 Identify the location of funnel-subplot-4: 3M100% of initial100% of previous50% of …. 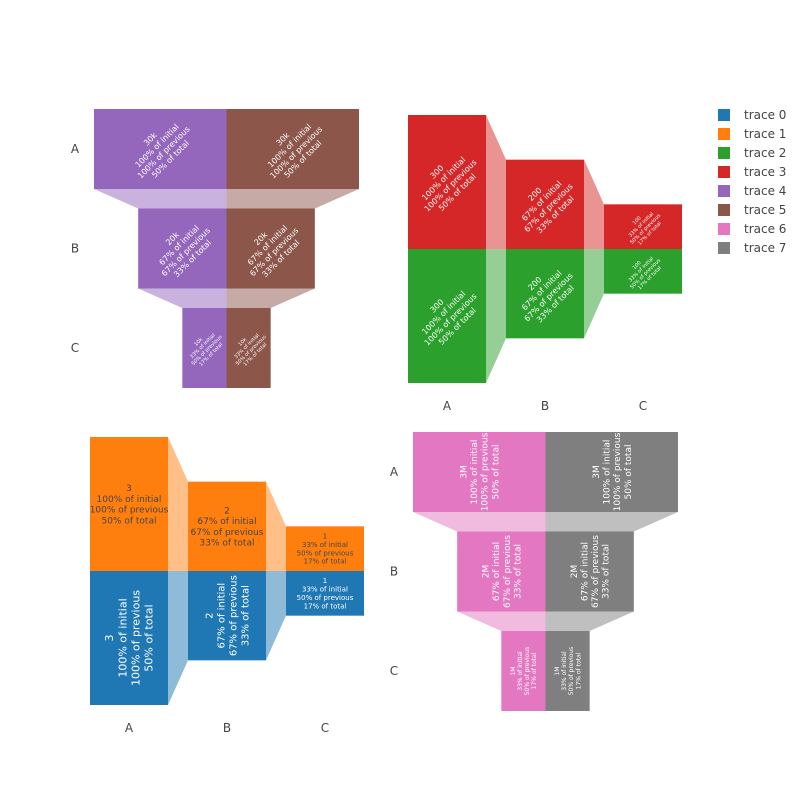
(534, 571).